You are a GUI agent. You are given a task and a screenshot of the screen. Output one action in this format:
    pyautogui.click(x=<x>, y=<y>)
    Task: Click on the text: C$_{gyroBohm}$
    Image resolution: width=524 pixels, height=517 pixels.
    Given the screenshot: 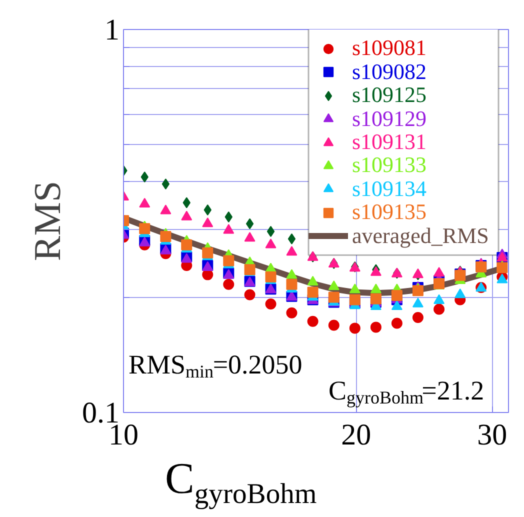 What is the action you would take?
    pyautogui.click(x=241, y=482)
    